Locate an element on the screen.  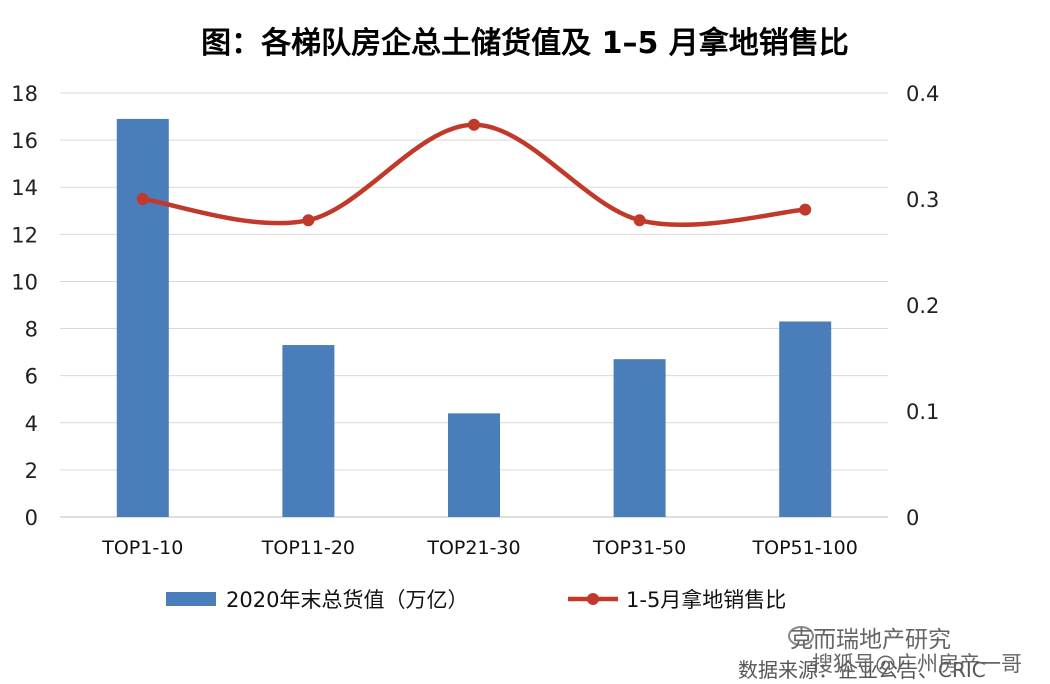
left-tick-label: 2 is located at coordinates (31, 471).